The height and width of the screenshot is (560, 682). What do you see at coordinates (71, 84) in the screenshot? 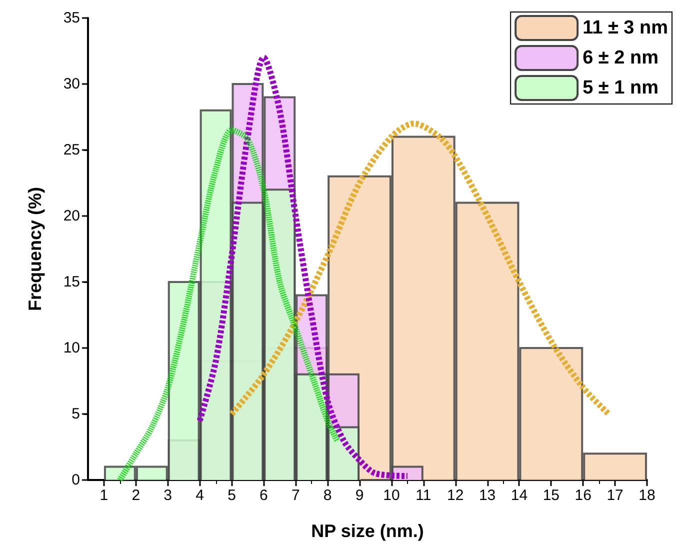
I see `y-tick-label: 30` at bounding box center [71, 84].